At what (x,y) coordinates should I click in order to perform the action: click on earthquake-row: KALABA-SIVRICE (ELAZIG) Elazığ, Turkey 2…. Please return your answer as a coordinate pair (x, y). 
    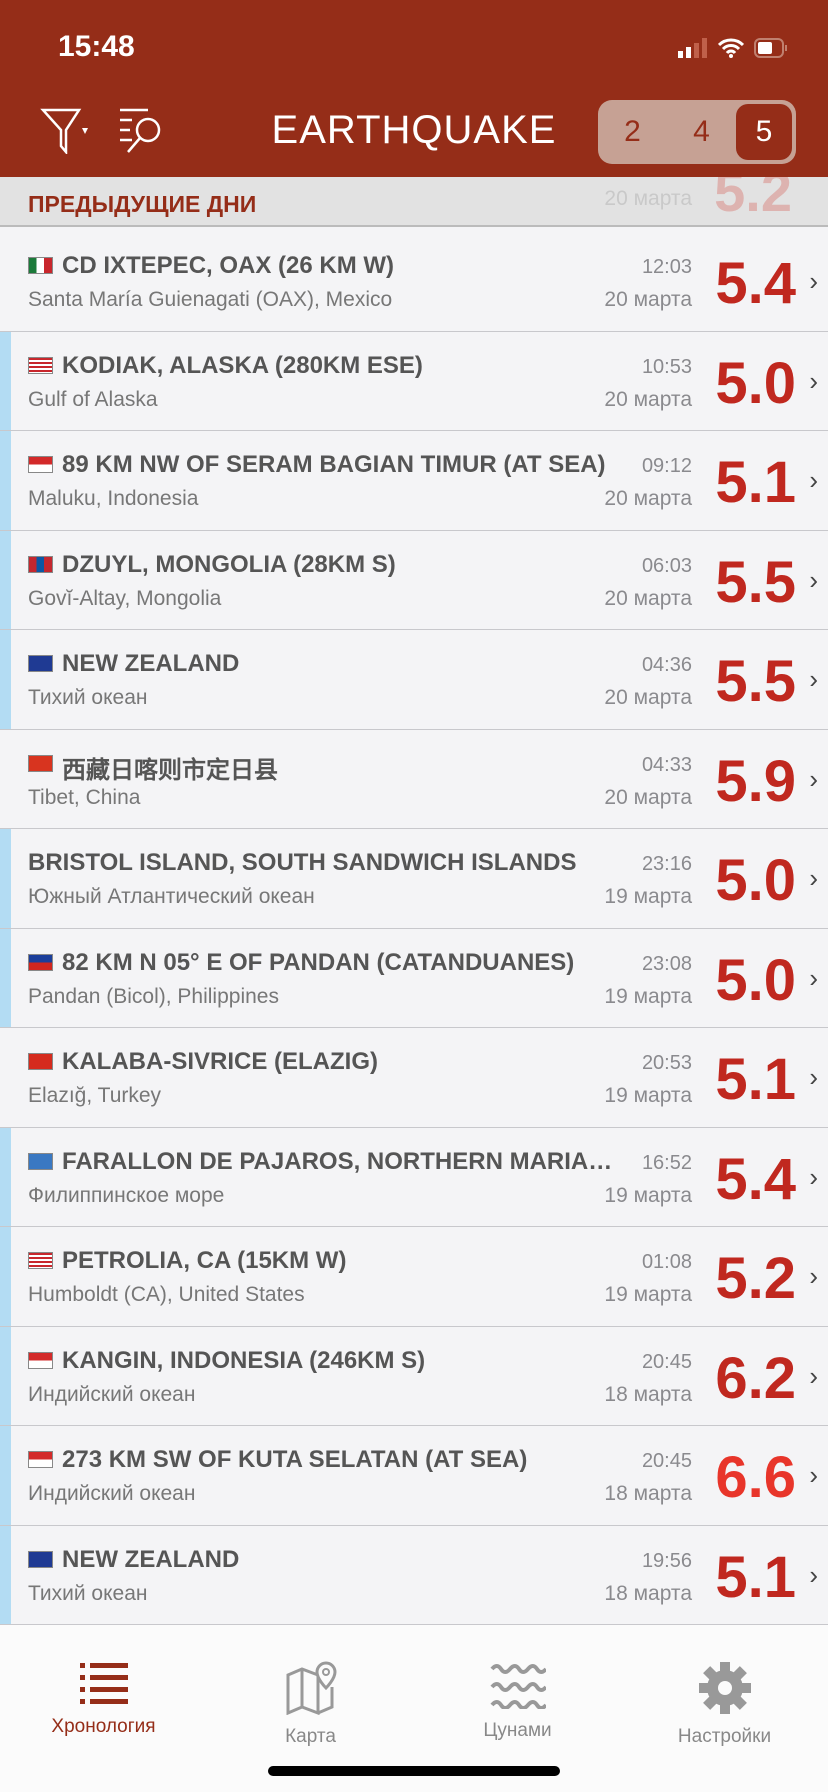
    Looking at the image, I should click on (414, 1078).